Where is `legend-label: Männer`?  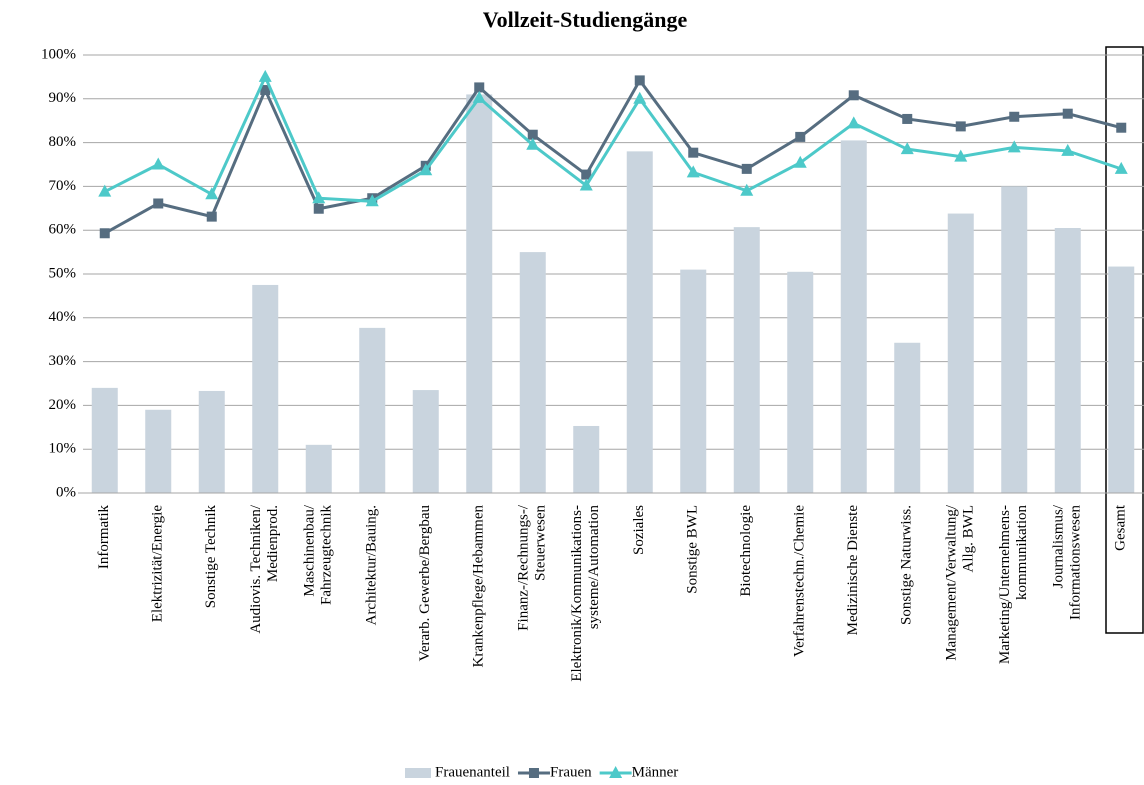
legend-label: Männer is located at coordinates (655, 772).